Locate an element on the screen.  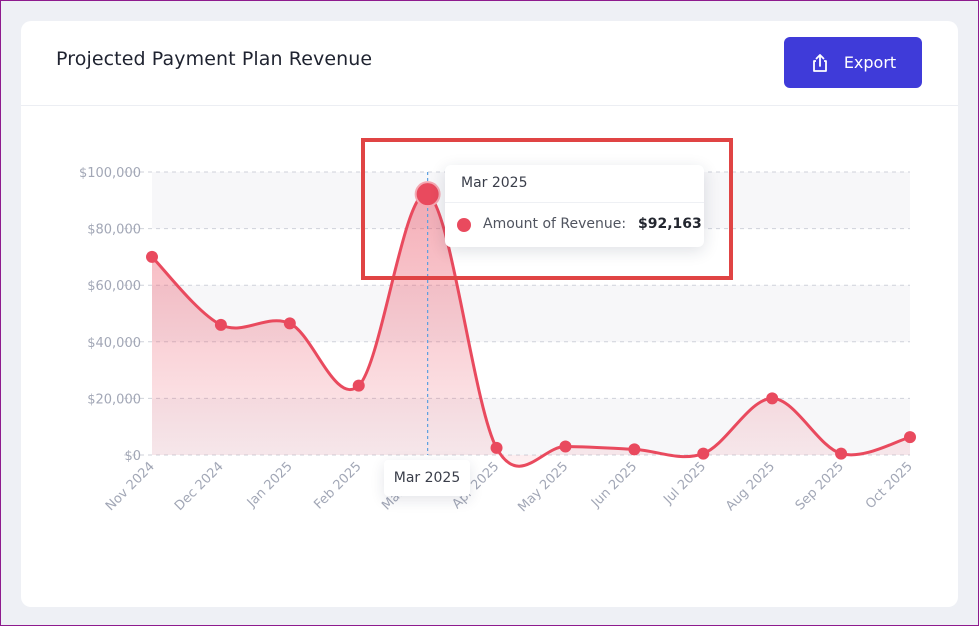
x-tick-label: Jun 2025 is located at coordinates (614, 485).